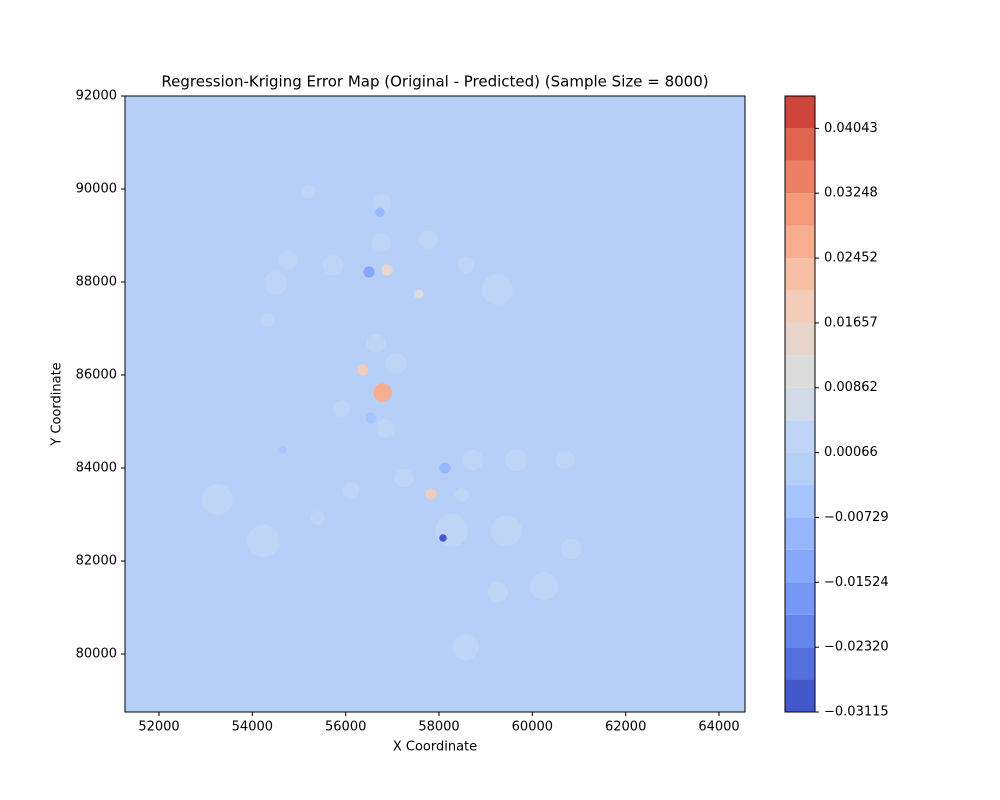 The image size is (1000, 800). I want to click on colorbar-tick-label: 0.03248, so click(851, 193).